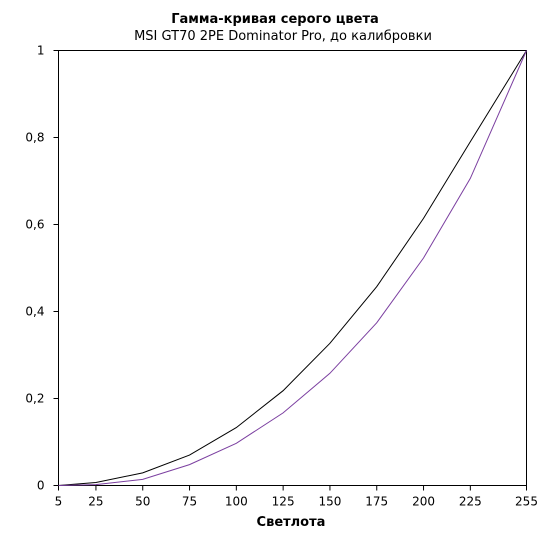  I want to click on x-tick-label: 225, so click(470, 502).